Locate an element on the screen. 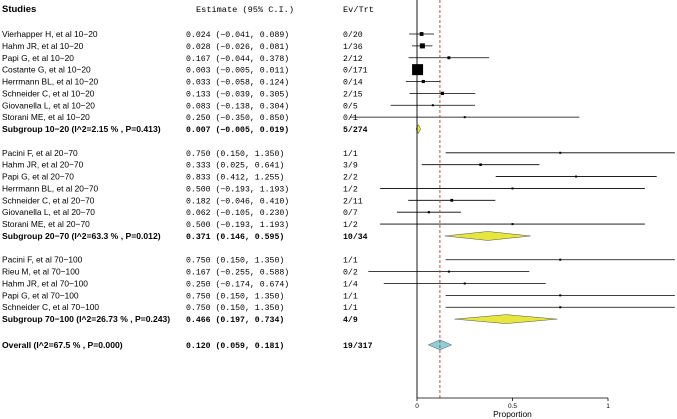  overall-diamond is located at coordinates (440, 345).